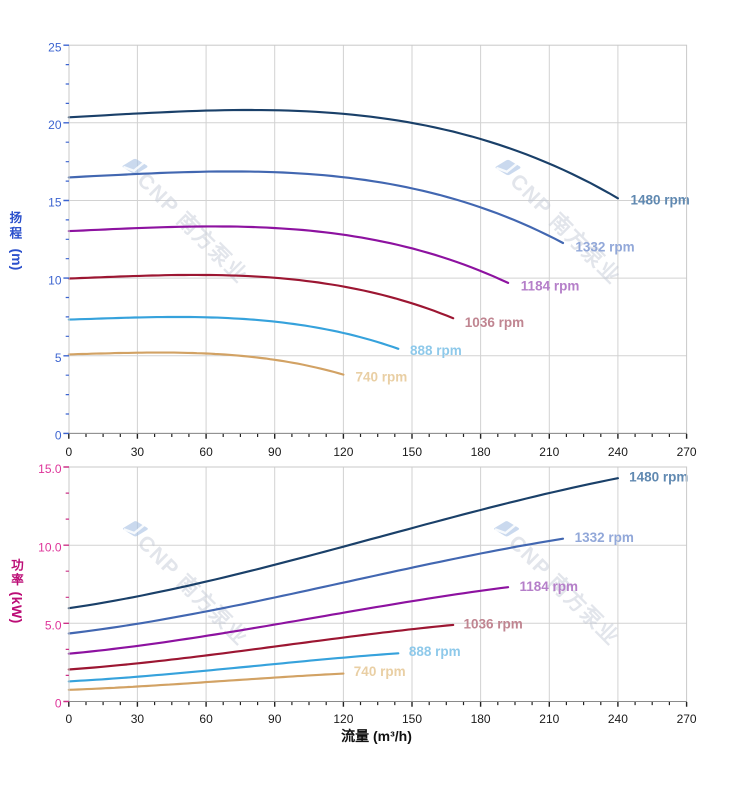  I want to click on svg-text: CNP 南方泵业, so click(565, 229).